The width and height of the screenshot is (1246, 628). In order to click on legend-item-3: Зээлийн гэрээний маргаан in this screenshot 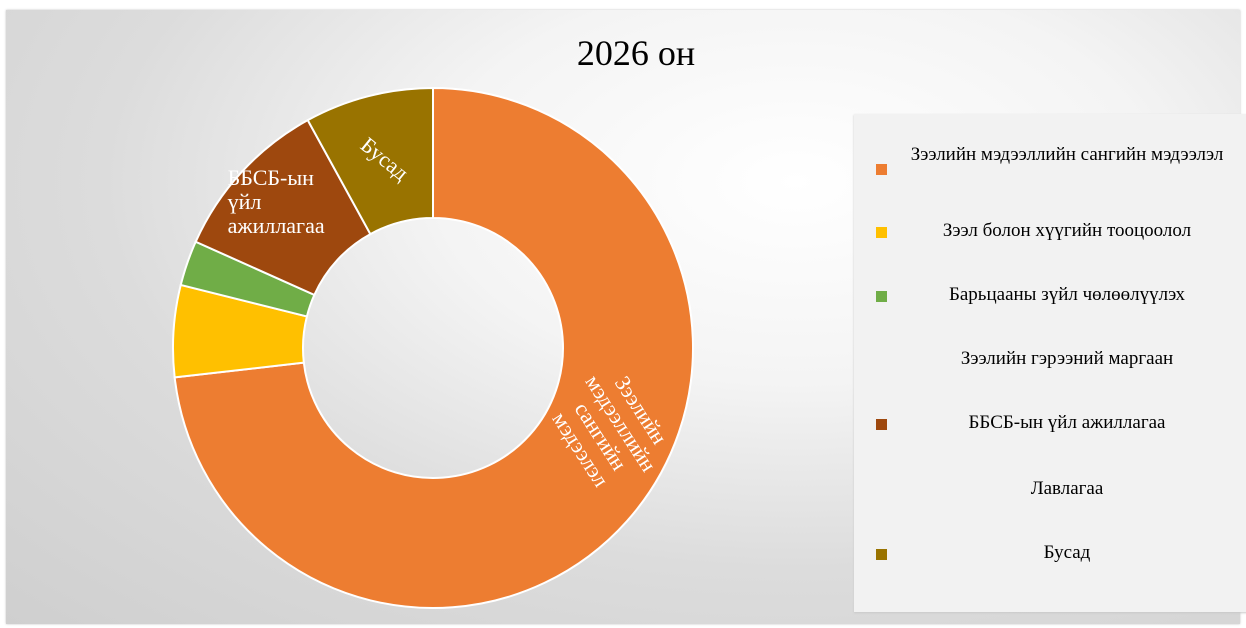, I will do `click(1056, 359)`.